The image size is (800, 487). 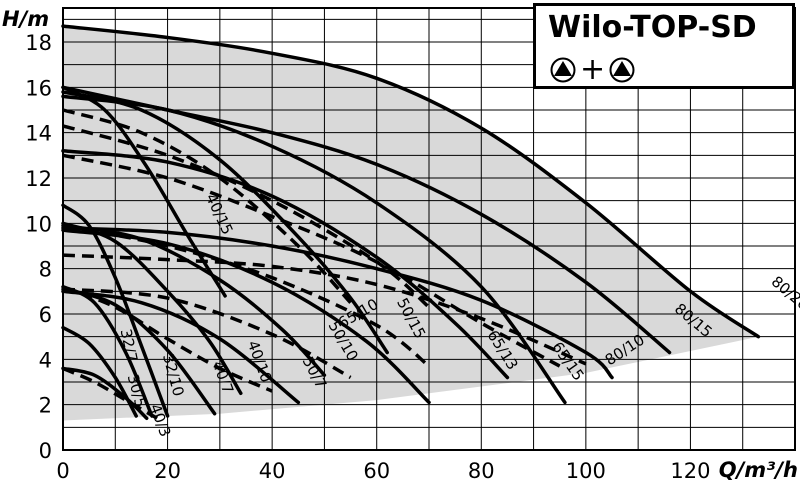 I want to click on x-tick-label: 20, so click(x=167, y=471).